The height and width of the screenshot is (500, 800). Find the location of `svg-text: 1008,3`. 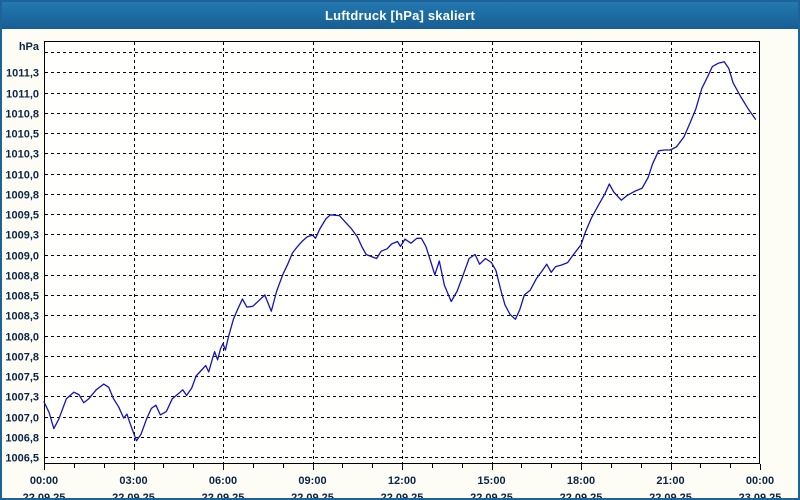

svg-text: 1008,3 is located at coordinates (22, 317).